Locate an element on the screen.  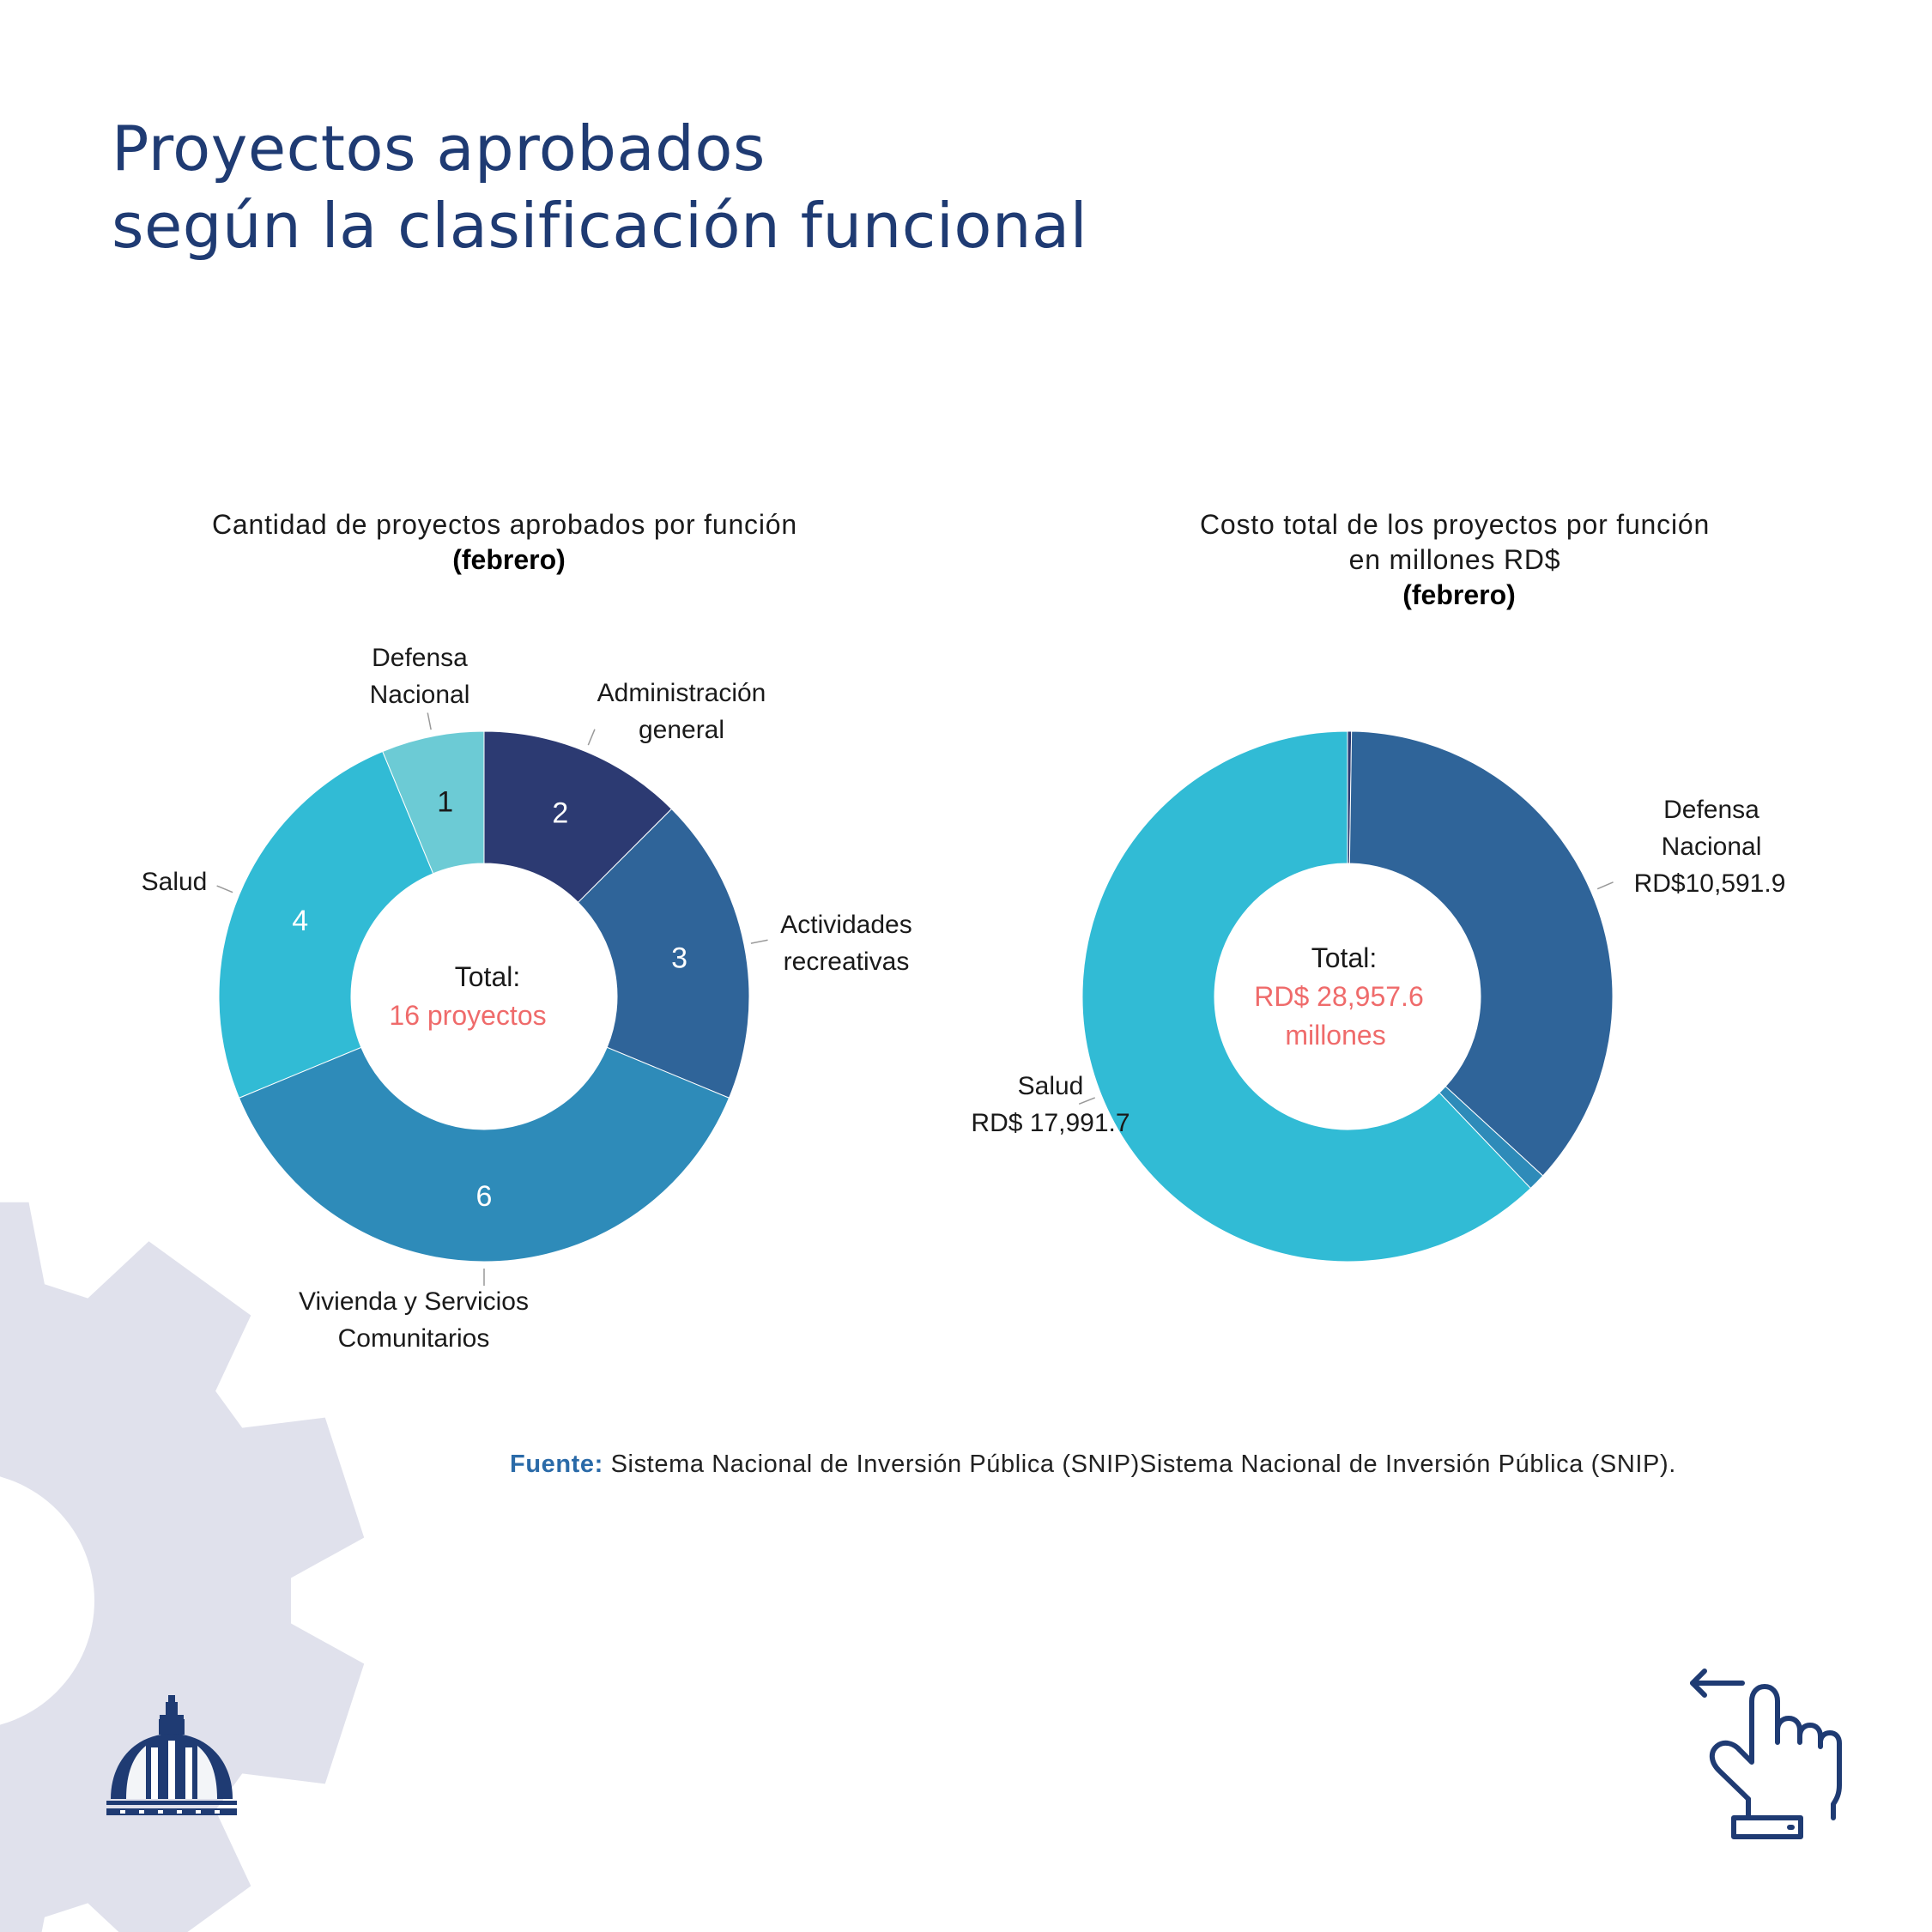
chart2-title: Costo total de los proyectos por función is located at coordinates (1455, 525).